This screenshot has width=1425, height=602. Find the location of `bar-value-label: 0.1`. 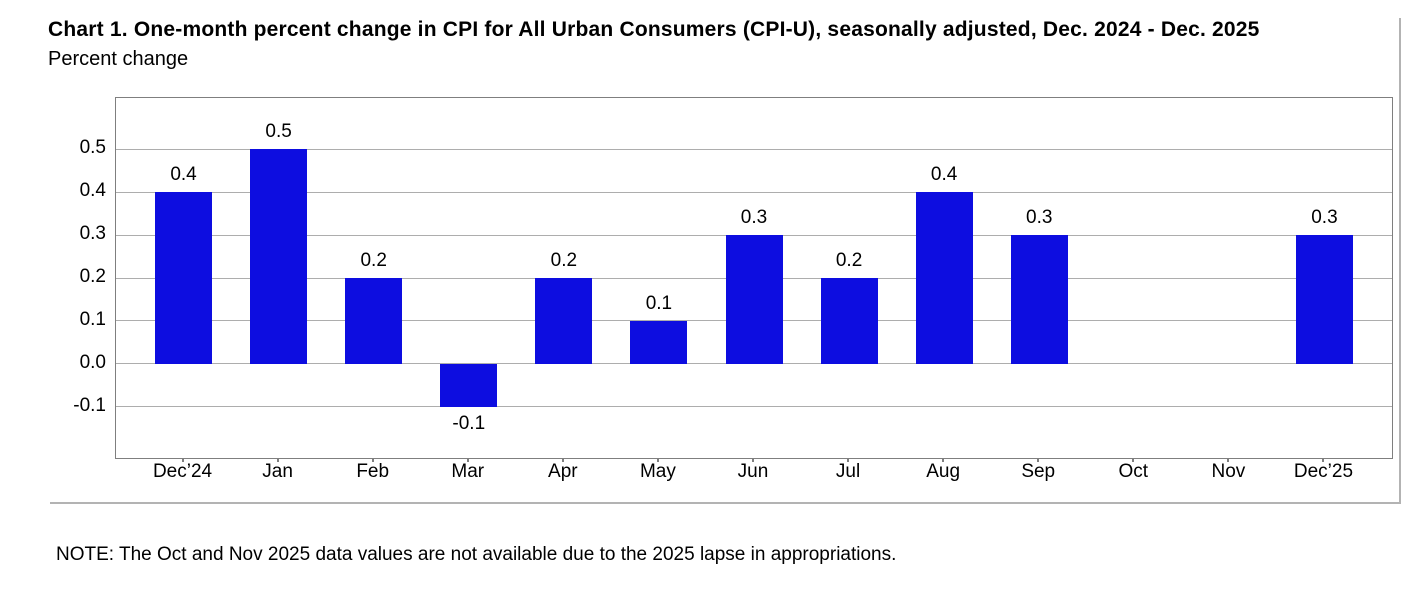

bar-value-label: 0.1 is located at coordinates (659, 303).